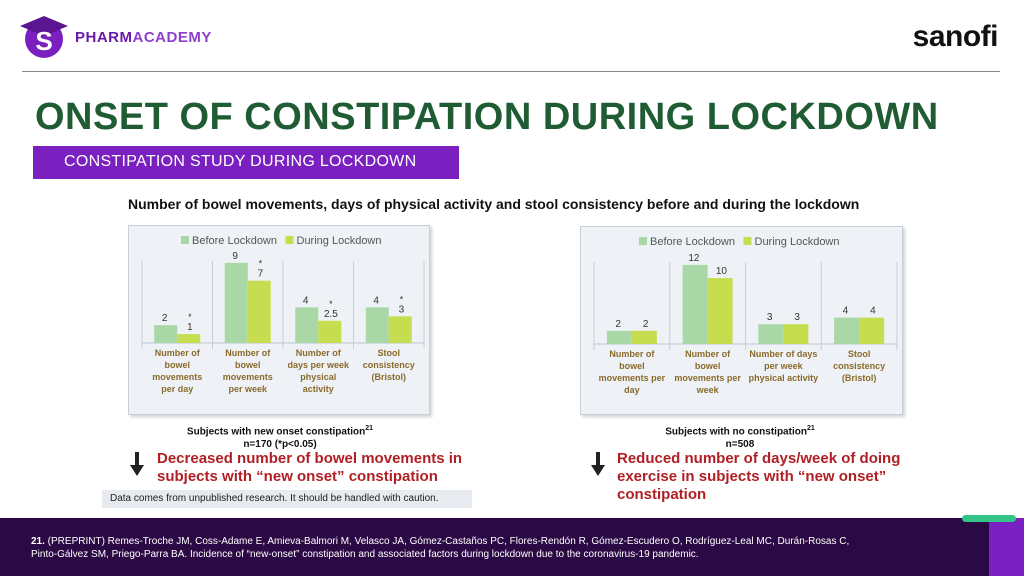 The width and height of the screenshot is (1024, 576). What do you see at coordinates (143, 37) in the screenshot?
I see `pharmacademy-wordmark: PHARMACADEMY` at bounding box center [143, 37].